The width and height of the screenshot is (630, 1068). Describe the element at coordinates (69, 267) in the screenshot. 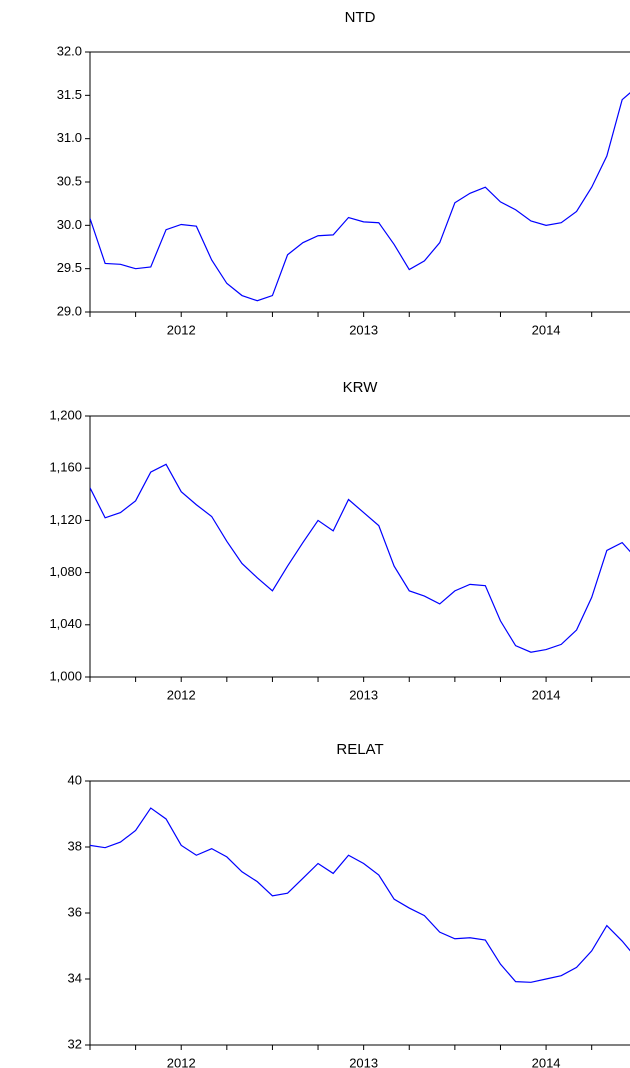

I see `y-tick-label: 29.5` at that location.